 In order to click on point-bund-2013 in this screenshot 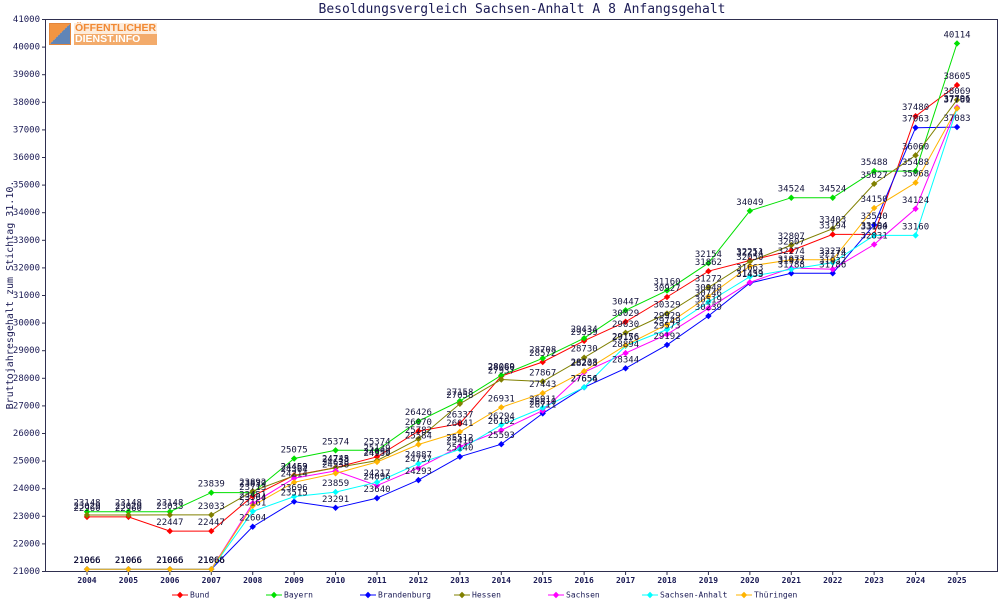, I will do `click(460, 423)`.